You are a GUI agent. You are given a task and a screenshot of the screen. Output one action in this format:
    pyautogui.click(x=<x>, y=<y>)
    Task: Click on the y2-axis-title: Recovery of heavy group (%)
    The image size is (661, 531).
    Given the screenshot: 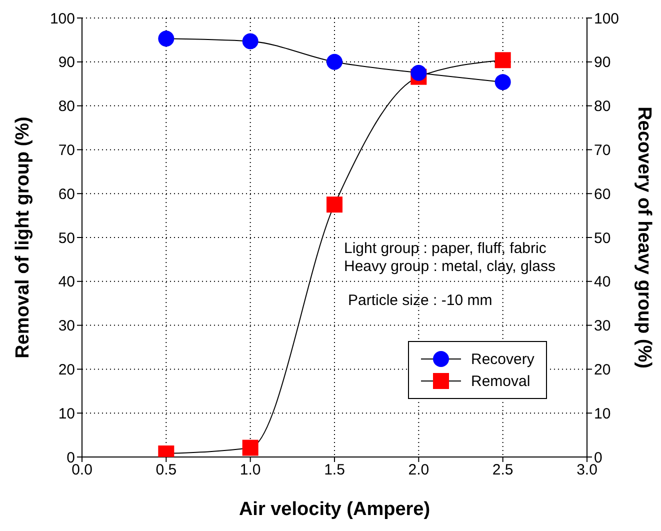 What is the action you would take?
    pyautogui.click(x=643, y=237)
    